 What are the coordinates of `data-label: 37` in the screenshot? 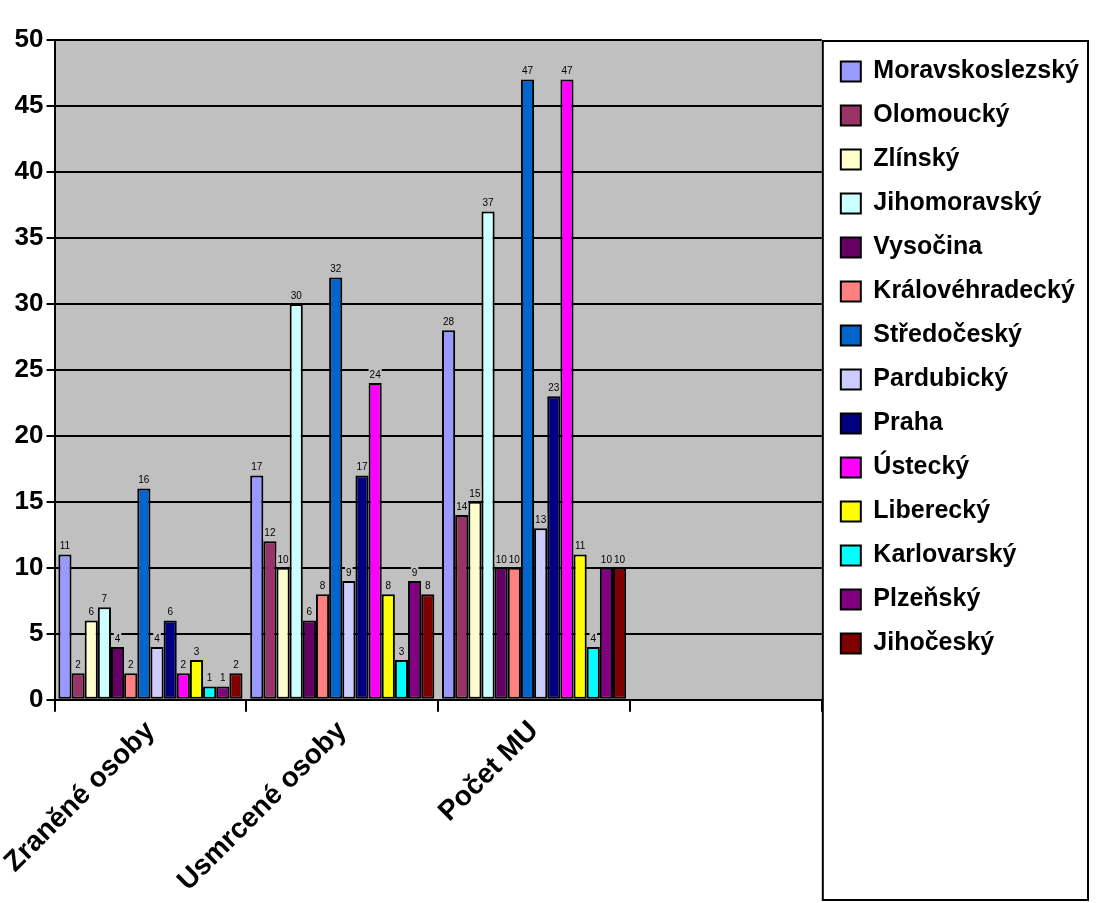 It's located at (488, 203).